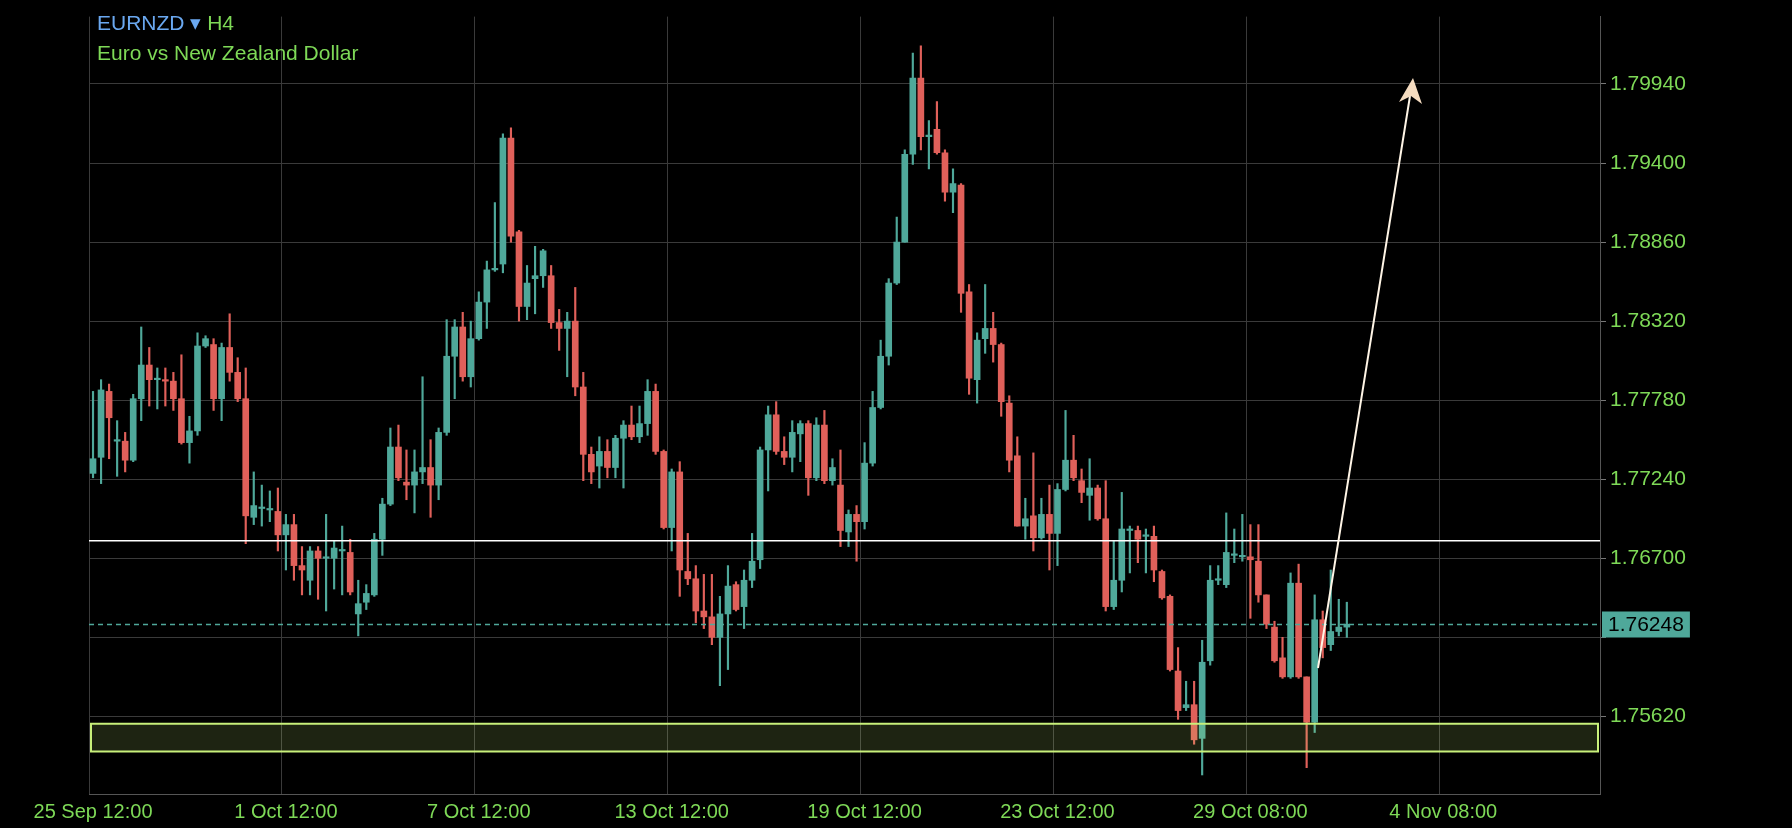 The height and width of the screenshot is (828, 1792). I want to click on y-tick-label: 1.78860, so click(1648, 240).